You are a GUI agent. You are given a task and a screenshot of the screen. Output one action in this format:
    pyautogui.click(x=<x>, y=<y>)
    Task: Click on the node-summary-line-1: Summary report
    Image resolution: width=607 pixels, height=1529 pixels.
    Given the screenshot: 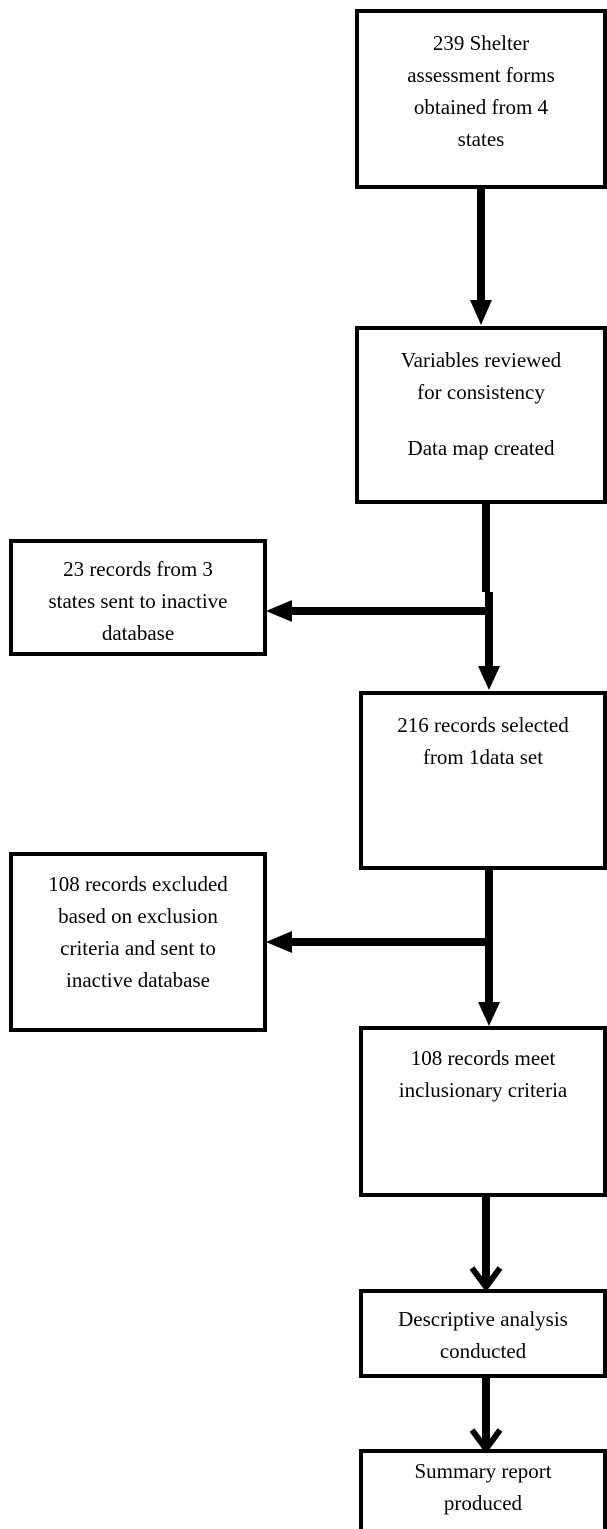 What is the action you would take?
    pyautogui.click(x=483, y=1471)
    